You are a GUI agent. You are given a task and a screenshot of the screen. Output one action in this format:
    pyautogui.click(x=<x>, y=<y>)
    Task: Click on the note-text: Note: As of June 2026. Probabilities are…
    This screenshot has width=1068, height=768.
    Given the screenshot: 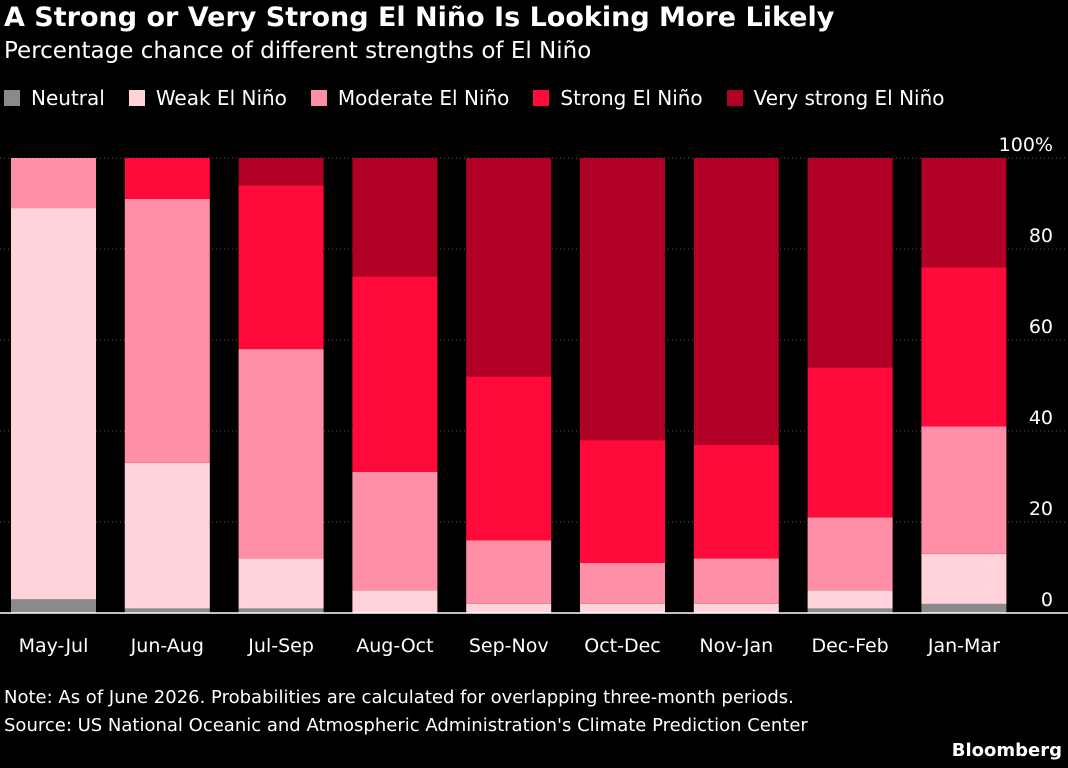 What is the action you would take?
    pyautogui.click(x=399, y=697)
    